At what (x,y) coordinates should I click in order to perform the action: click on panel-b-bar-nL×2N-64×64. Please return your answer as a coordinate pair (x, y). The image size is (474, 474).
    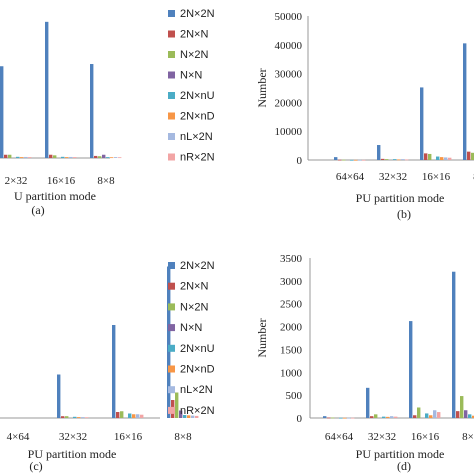
    Looking at the image, I should click on (360, 160).